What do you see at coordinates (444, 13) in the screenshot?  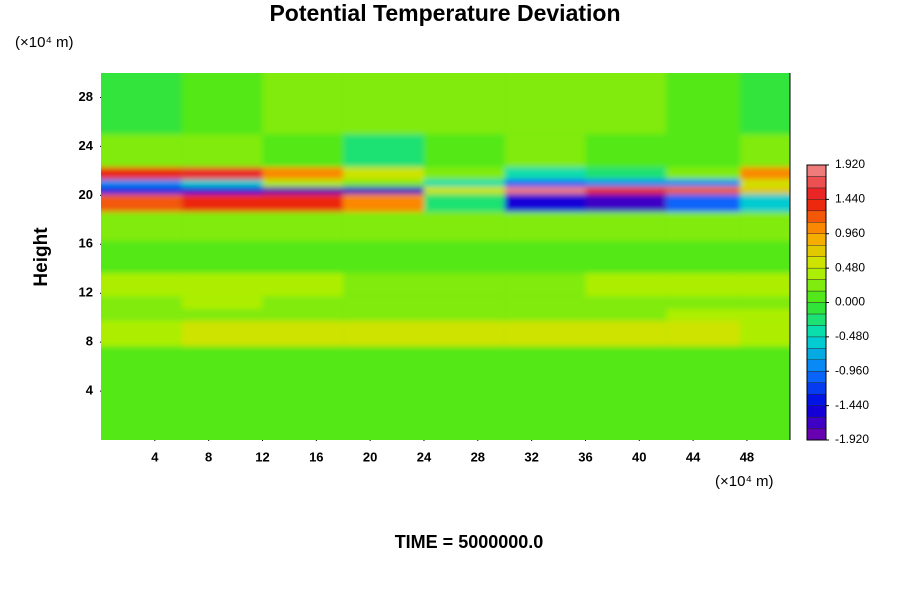 I see `chart-title: Potential Temperature Deviation` at bounding box center [444, 13].